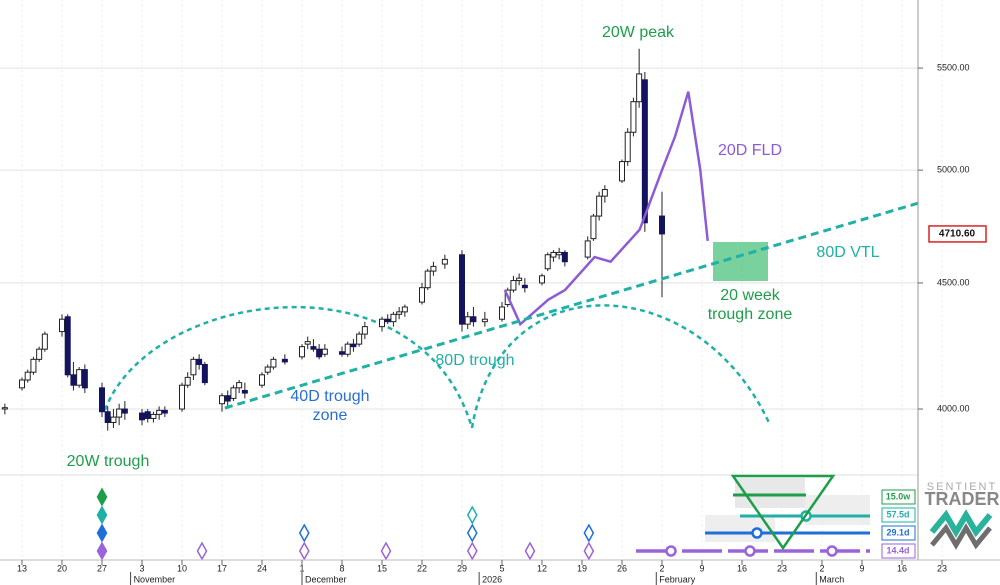 The height and width of the screenshot is (585, 1000). What do you see at coordinates (301, 568) in the screenshot?
I see `x-tick-label: 1` at bounding box center [301, 568].